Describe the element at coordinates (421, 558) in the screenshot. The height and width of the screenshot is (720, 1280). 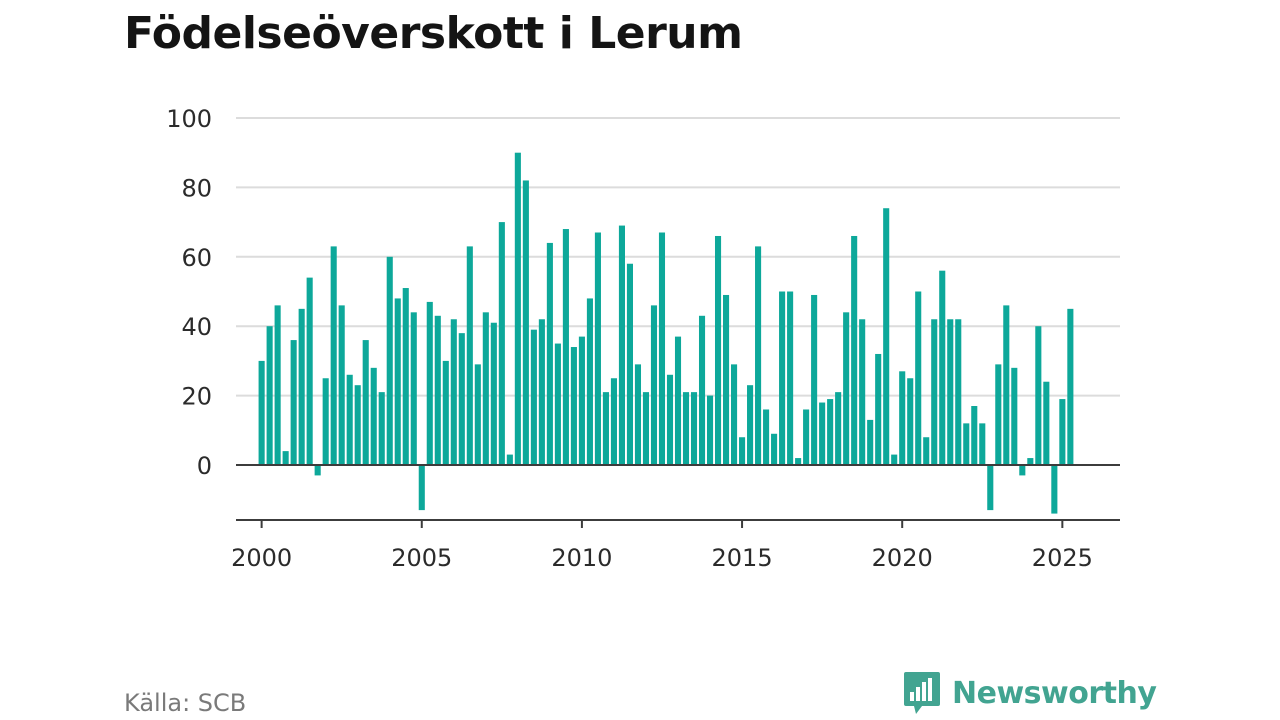
I see `x-tick-label: 2005` at that location.